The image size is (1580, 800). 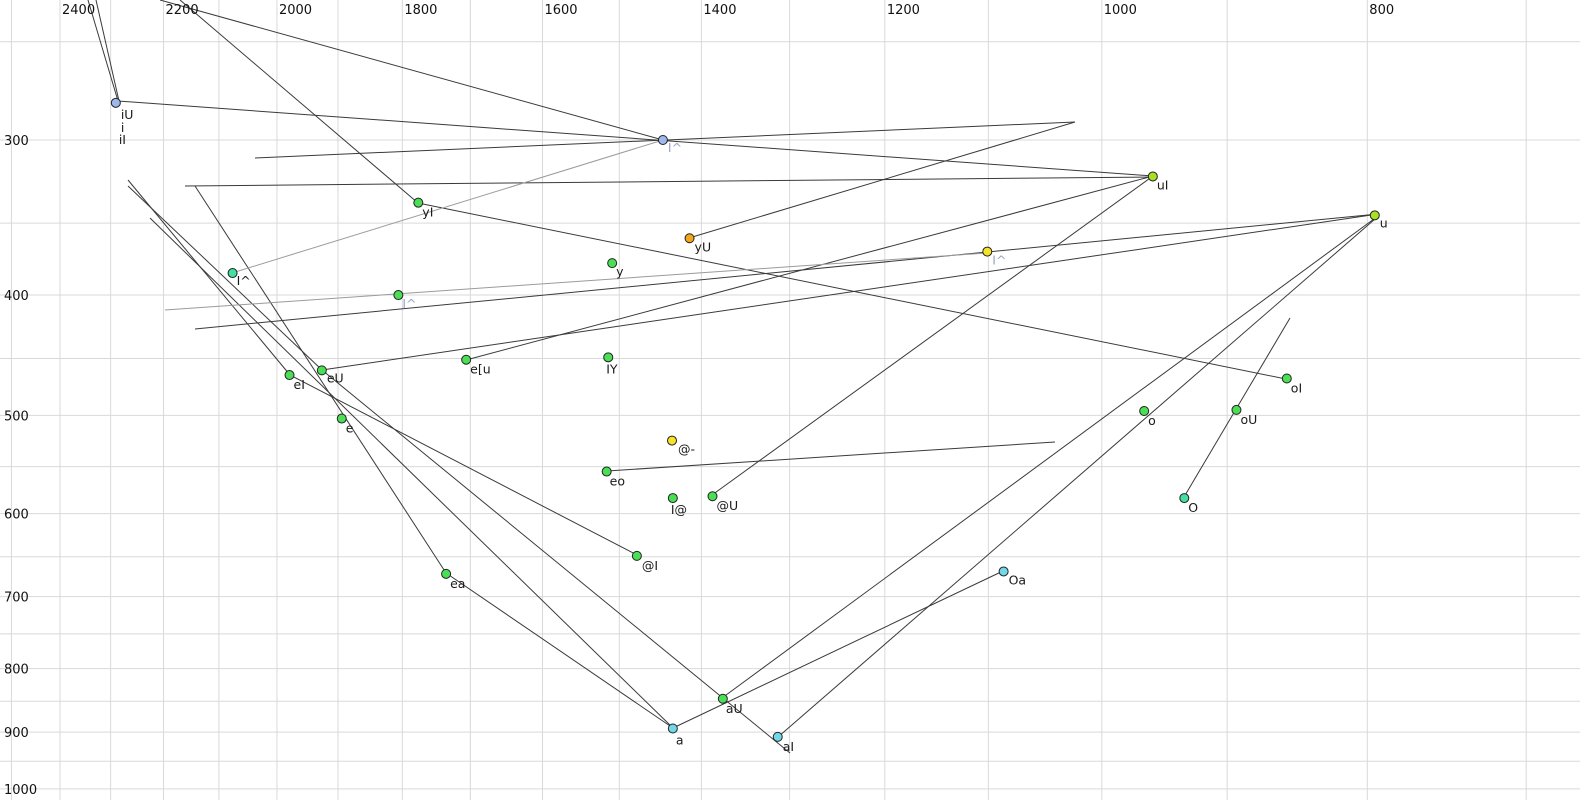 I want to click on vowel-point-e[u: e[u, so click(x=476, y=365).